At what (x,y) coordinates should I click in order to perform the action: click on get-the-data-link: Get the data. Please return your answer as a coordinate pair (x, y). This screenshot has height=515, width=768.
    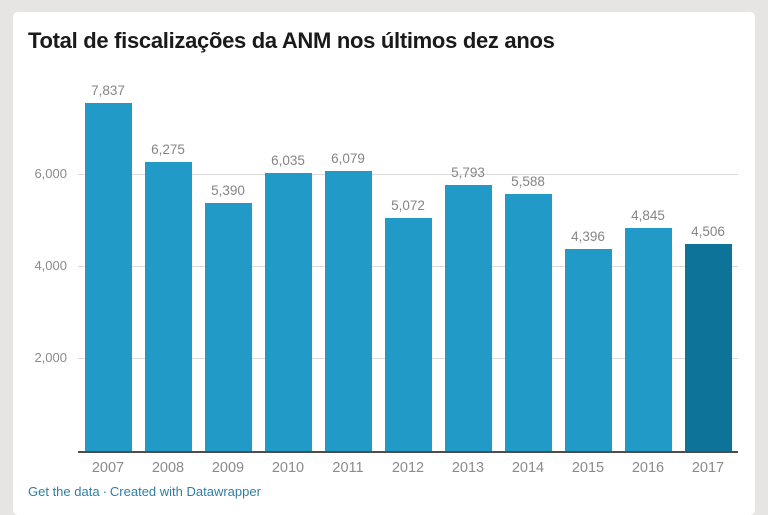
    Looking at the image, I should click on (64, 491).